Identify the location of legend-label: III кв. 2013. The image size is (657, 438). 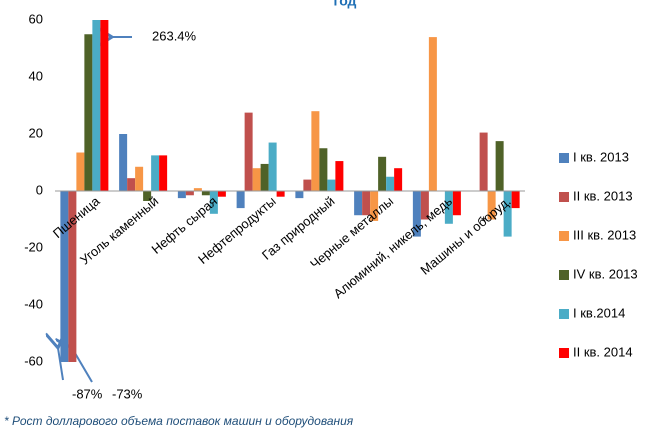
(604, 234).